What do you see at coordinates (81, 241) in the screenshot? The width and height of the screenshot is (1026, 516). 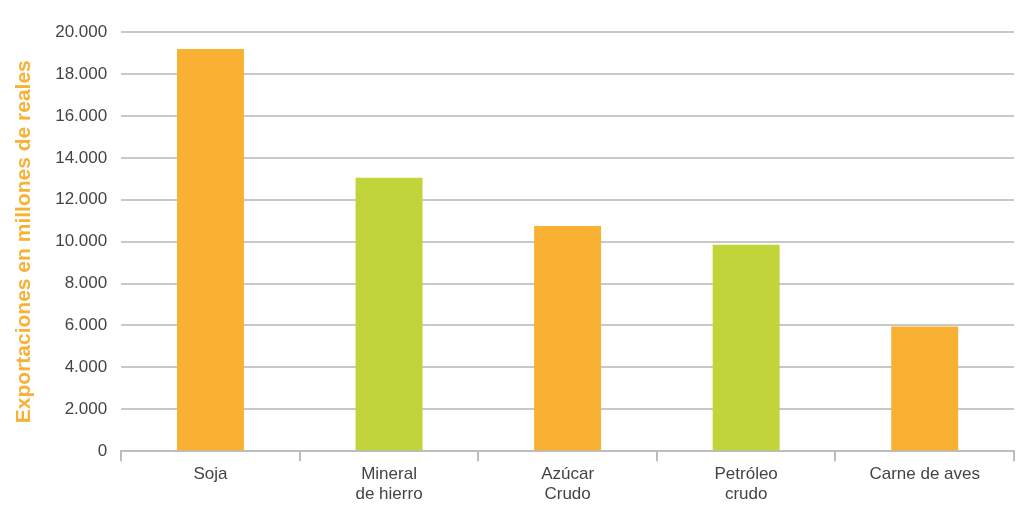 I see `y-tick-label: 10.000` at bounding box center [81, 241].